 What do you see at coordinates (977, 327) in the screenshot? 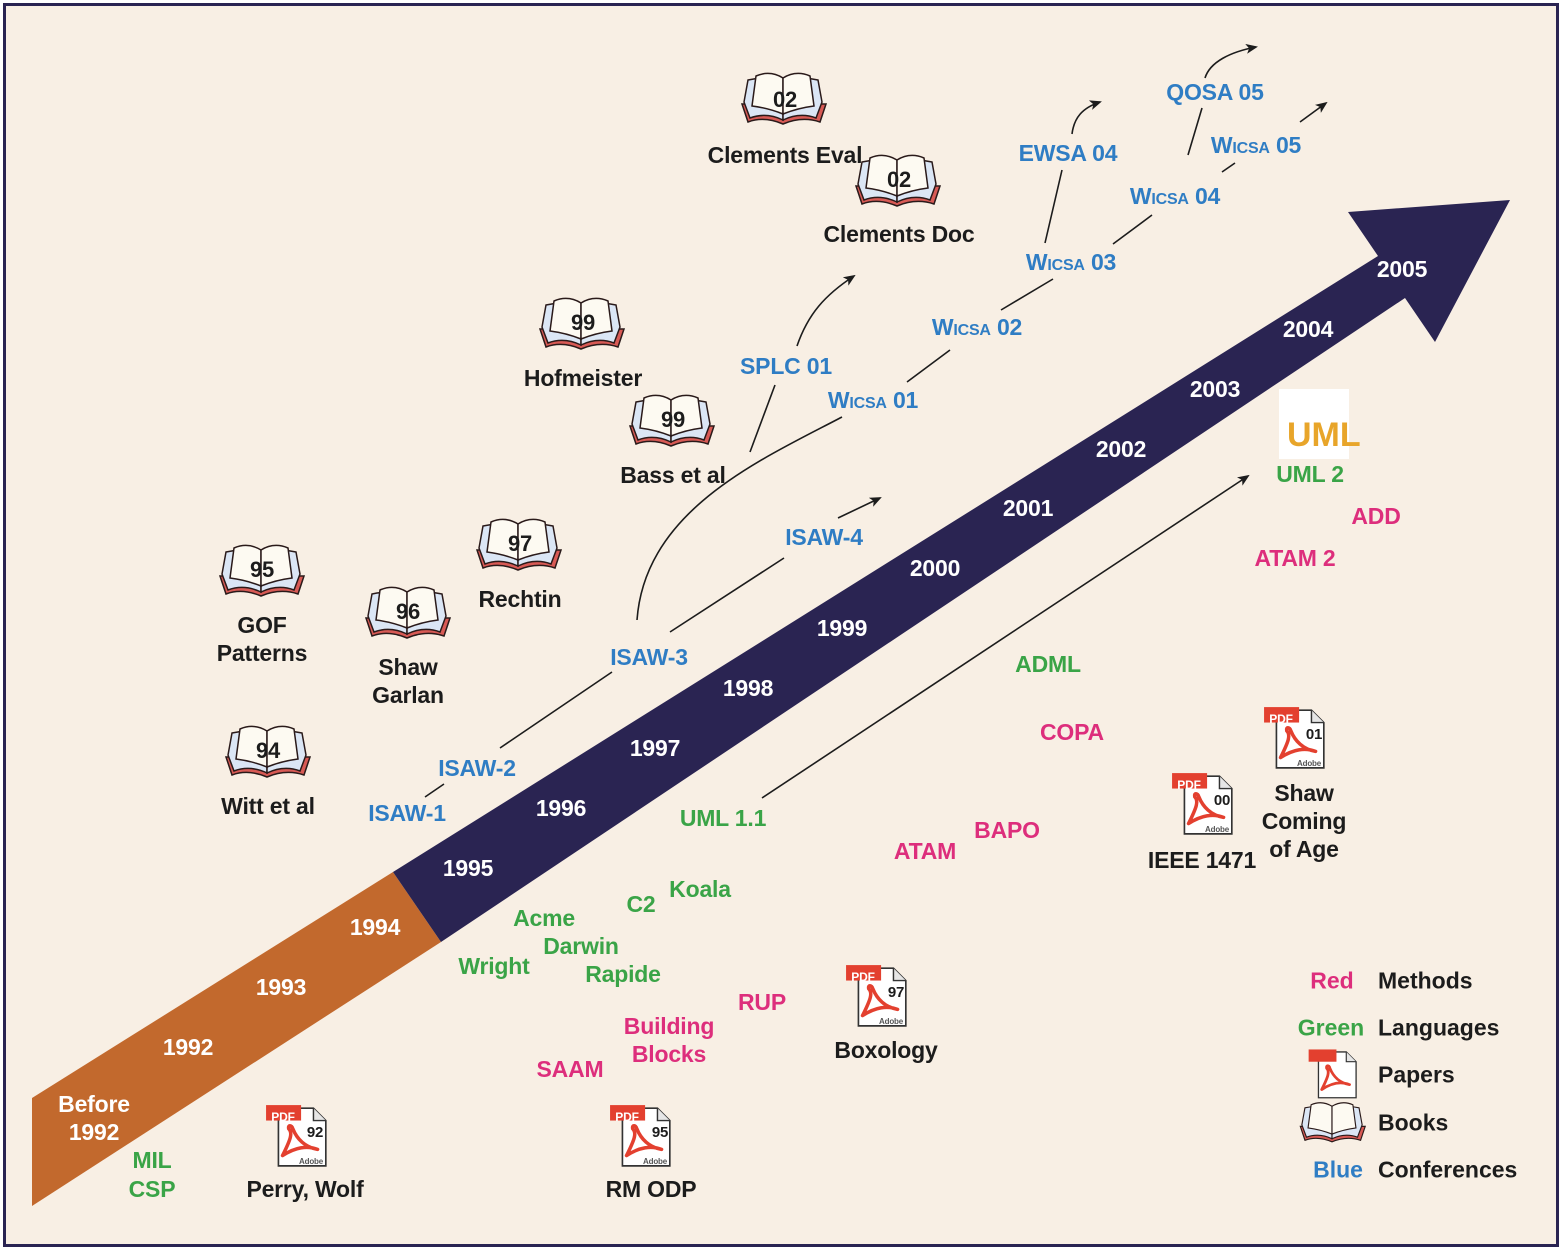
I see `conf-wicsa02: Wicsa 02` at bounding box center [977, 327].